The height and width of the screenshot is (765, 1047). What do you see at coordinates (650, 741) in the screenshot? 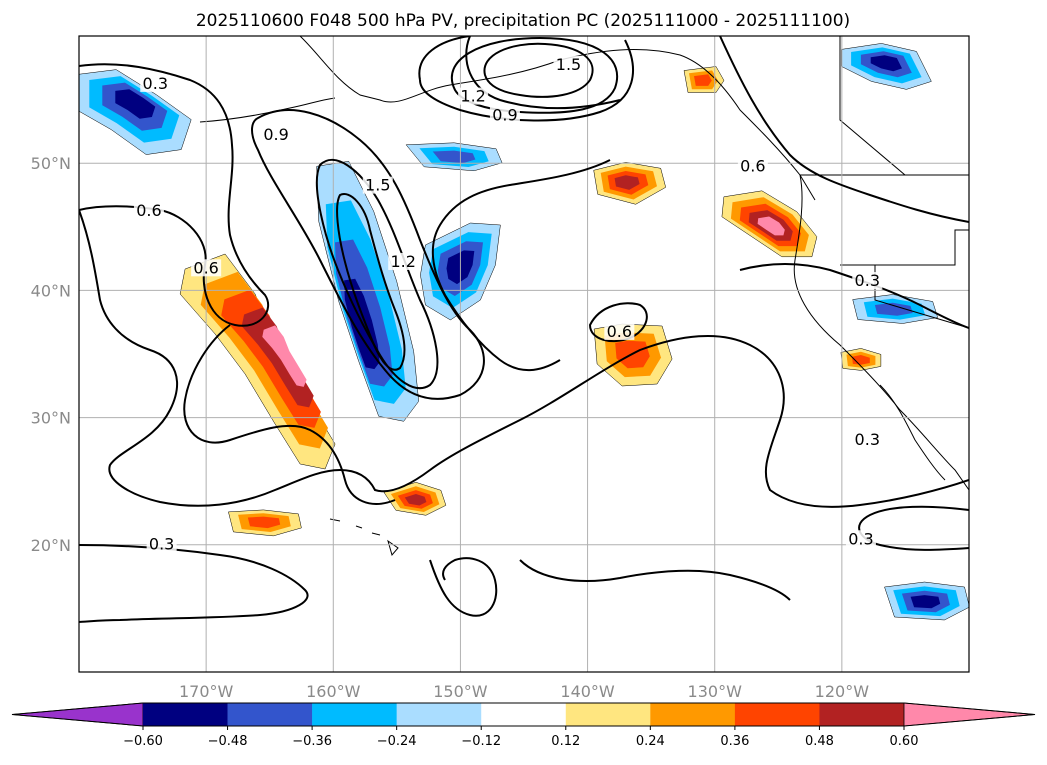
I see `colorbar-tick-label: 0.24` at bounding box center [650, 741].